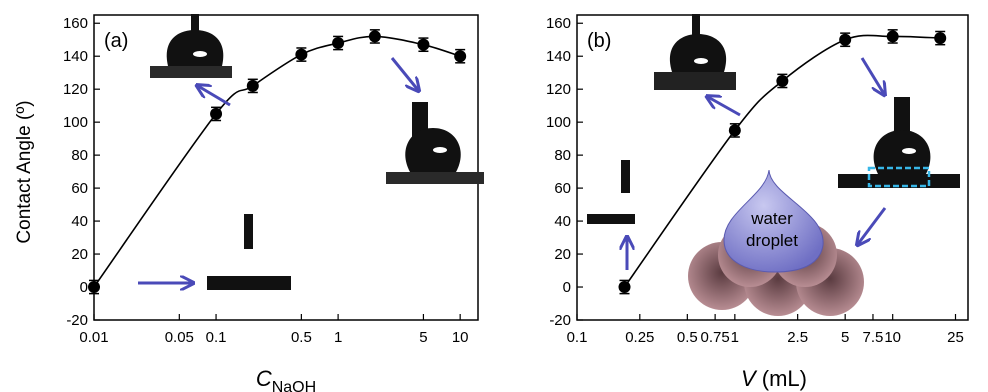 Image resolution: width=988 pixels, height=392 pixels. What do you see at coordinates (179, 337) in the screenshot?
I see `x-tick-label: 0.05` at bounding box center [179, 337].